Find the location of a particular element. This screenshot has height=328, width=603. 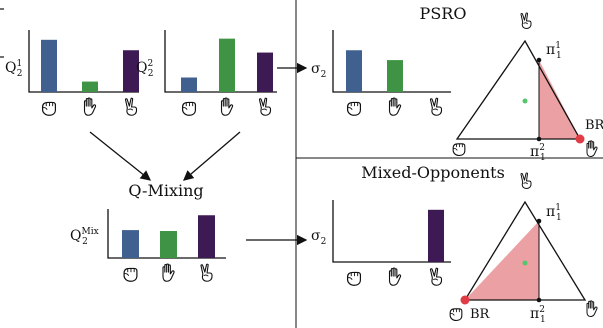

chart-axis-label: Q1 2 is located at coordinates (13, 69).